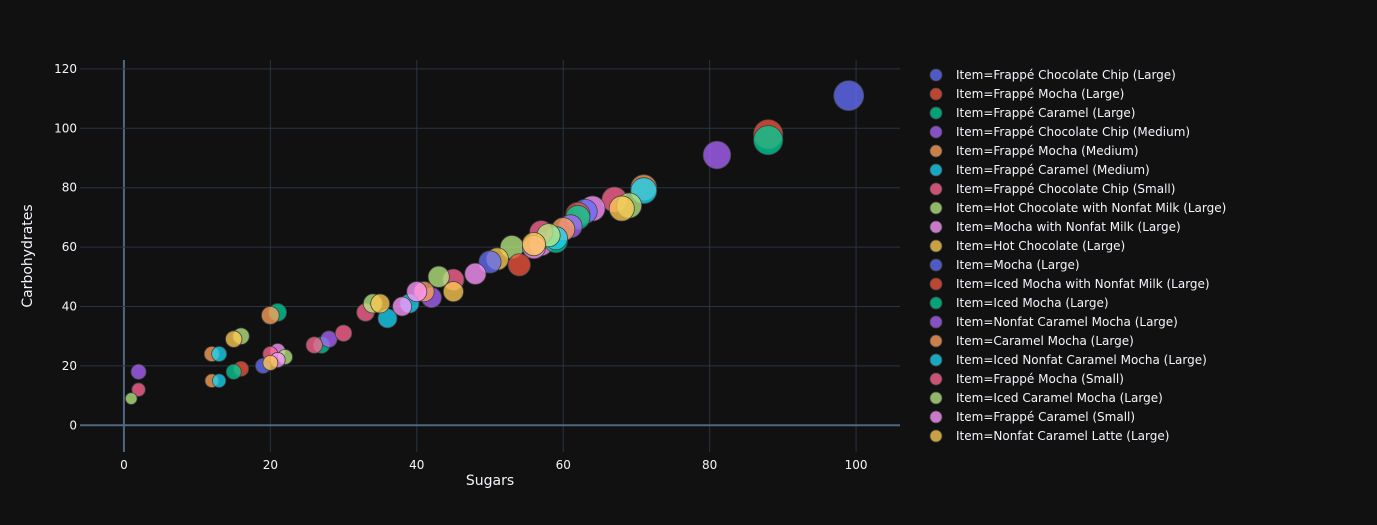 The height and width of the screenshot is (525, 1377). What do you see at coordinates (1053, 170) in the screenshot?
I see `legend-entry: Item=Frappé Caramel (Medium)` at bounding box center [1053, 170].